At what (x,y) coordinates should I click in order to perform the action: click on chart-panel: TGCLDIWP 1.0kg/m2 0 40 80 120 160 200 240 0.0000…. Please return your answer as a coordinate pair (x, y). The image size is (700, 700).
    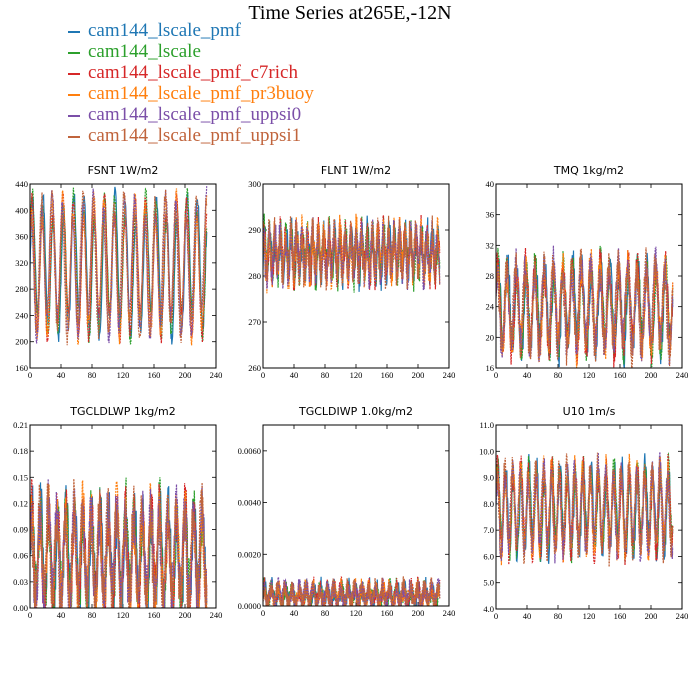
    Looking at the image, I should click on (347, 511).